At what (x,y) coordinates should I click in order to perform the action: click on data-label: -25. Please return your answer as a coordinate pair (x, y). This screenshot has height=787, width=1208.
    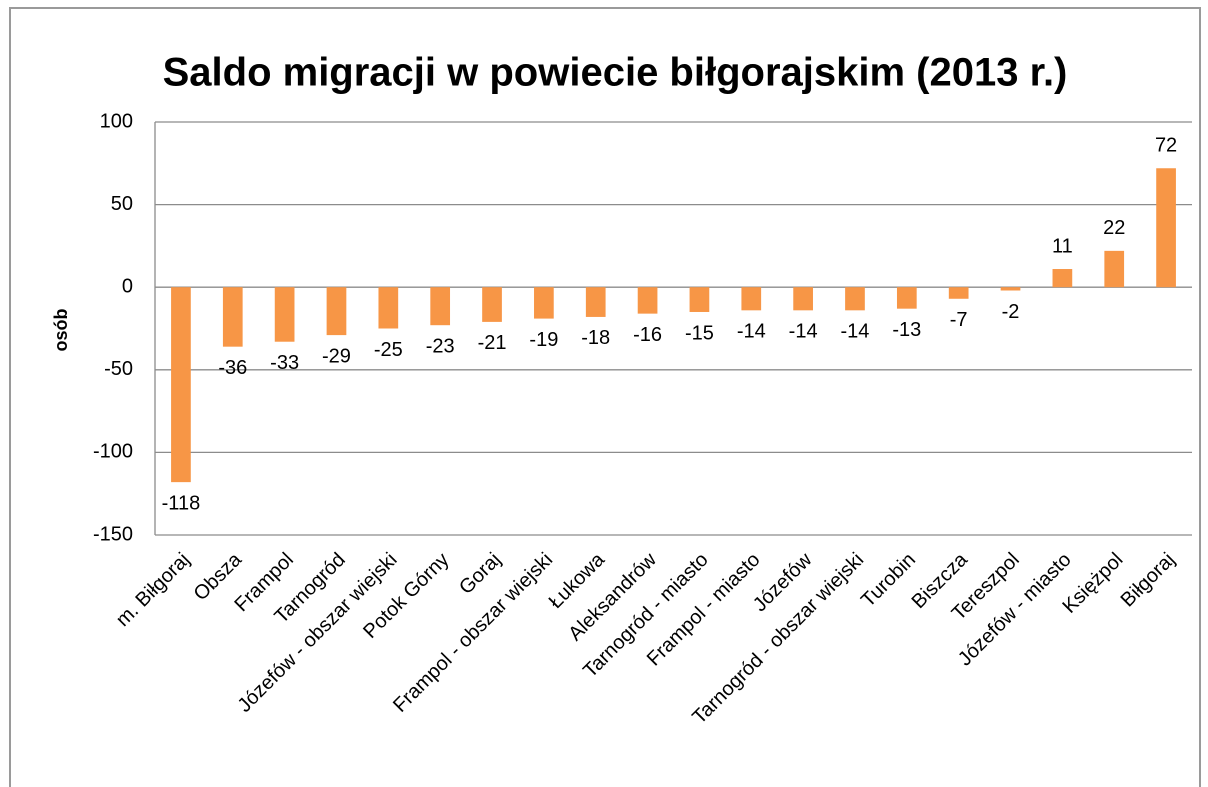
    Looking at the image, I should click on (388, 350).